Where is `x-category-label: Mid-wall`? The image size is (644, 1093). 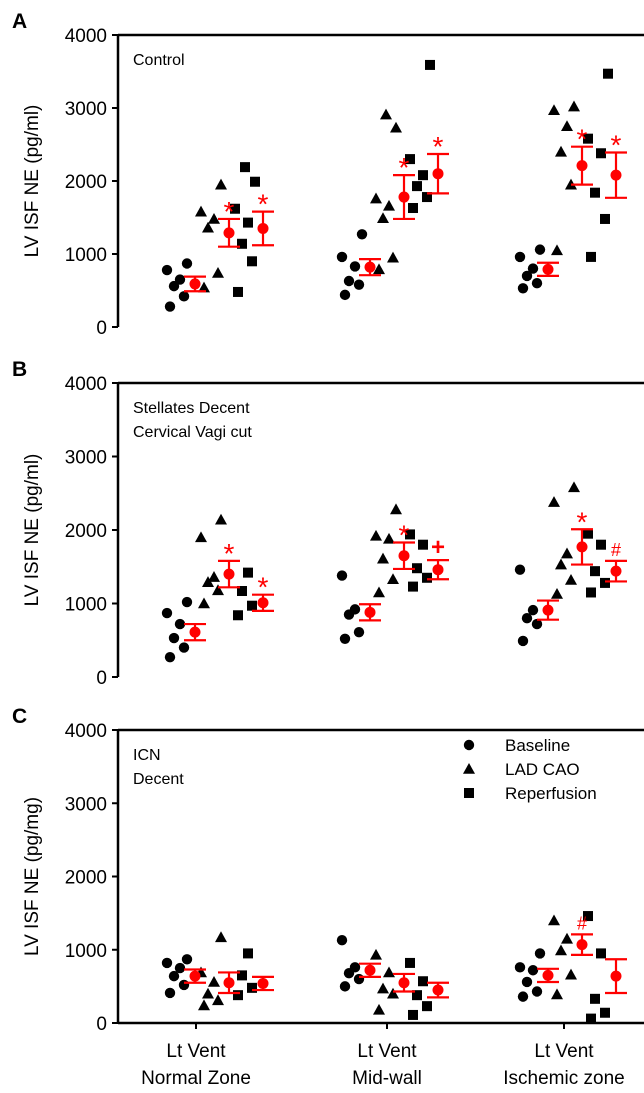
x-category-label: Mid-wall is located at coordinates (387, 1078).